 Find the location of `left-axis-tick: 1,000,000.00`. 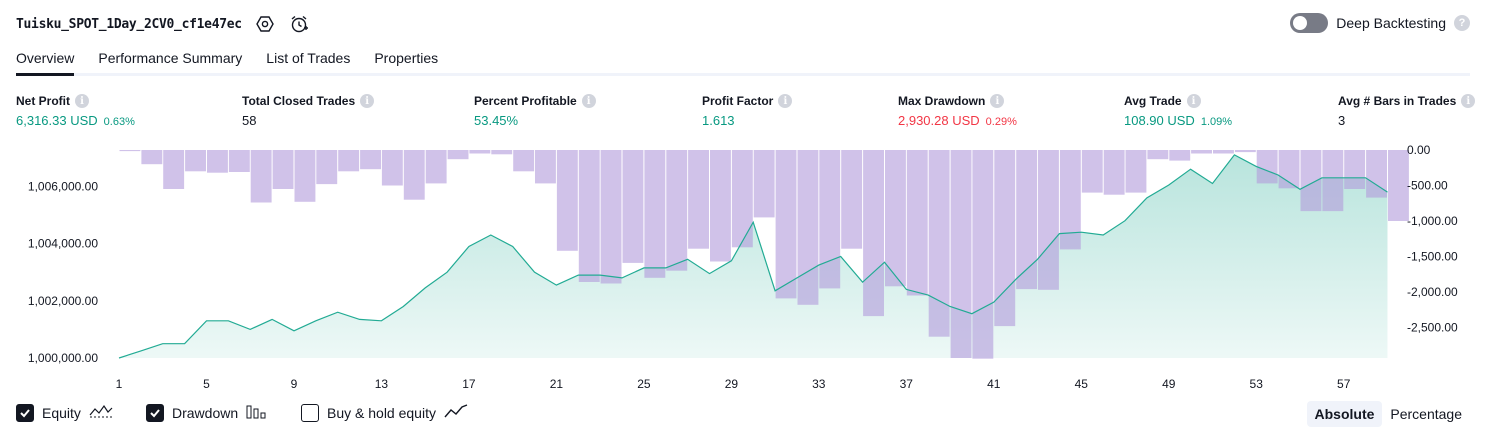

left-axis-tick: 1,000,000.00 is located at coordinates (63, 358).